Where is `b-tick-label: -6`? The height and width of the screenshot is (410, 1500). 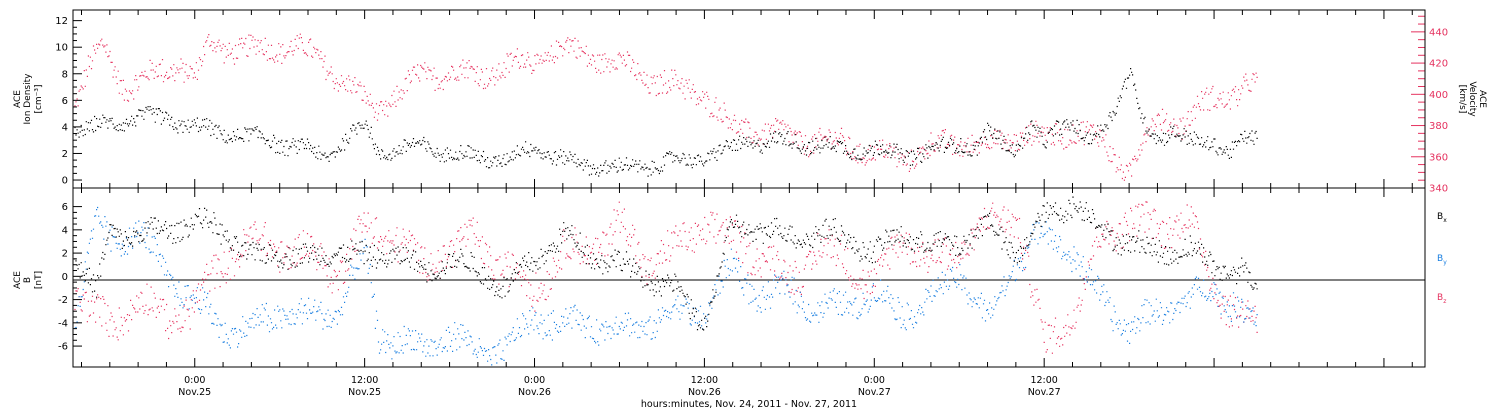 b-tick-label: -6 is located at coordinates (63, 347).